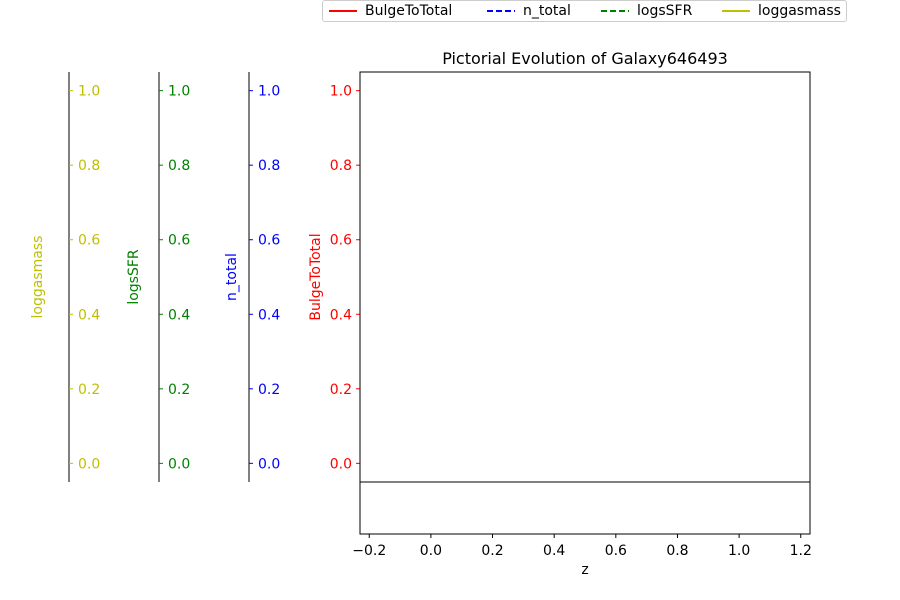 The height and width of the screenshot is (600, 900). I want to click on legend-line-logssfr, so click(615, 11).